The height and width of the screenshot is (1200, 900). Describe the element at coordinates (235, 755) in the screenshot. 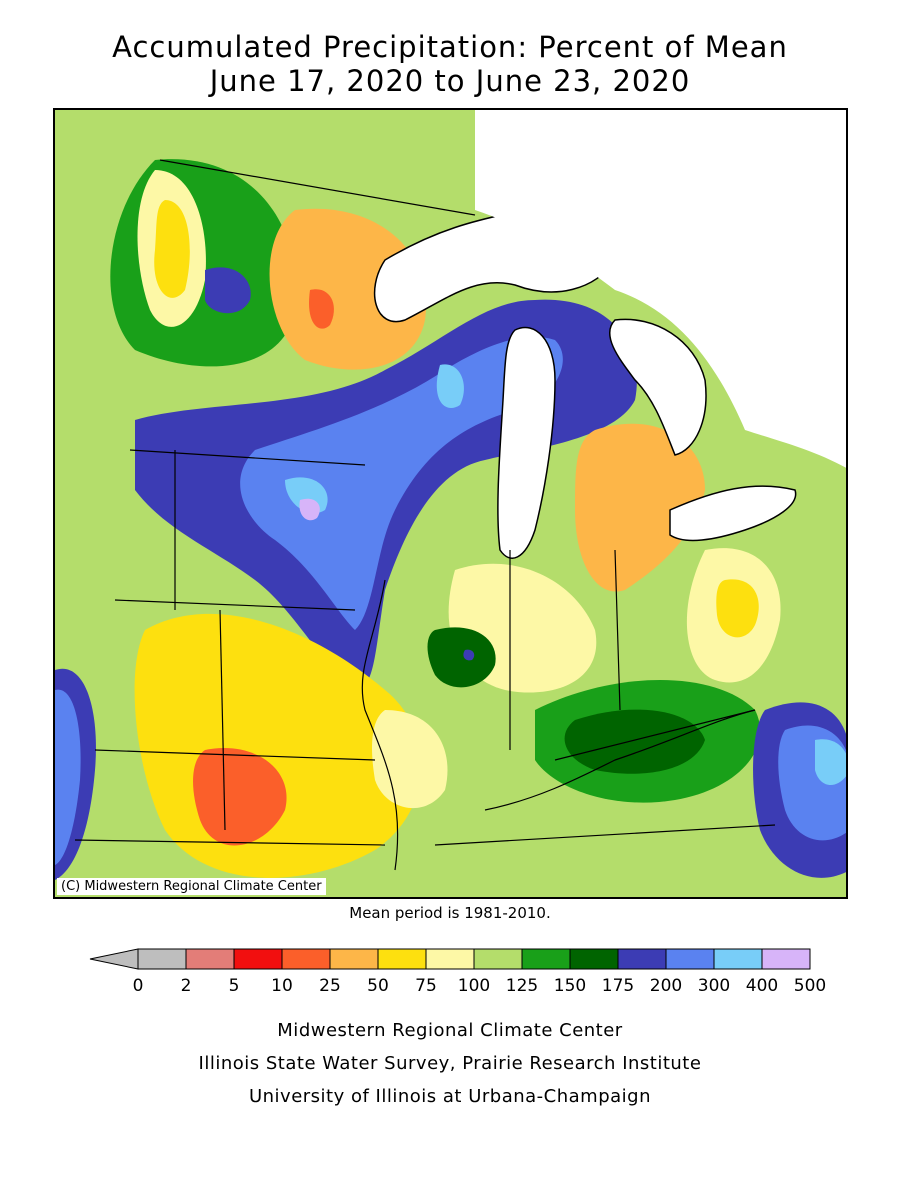

I see `border-ne-ks` at that location.